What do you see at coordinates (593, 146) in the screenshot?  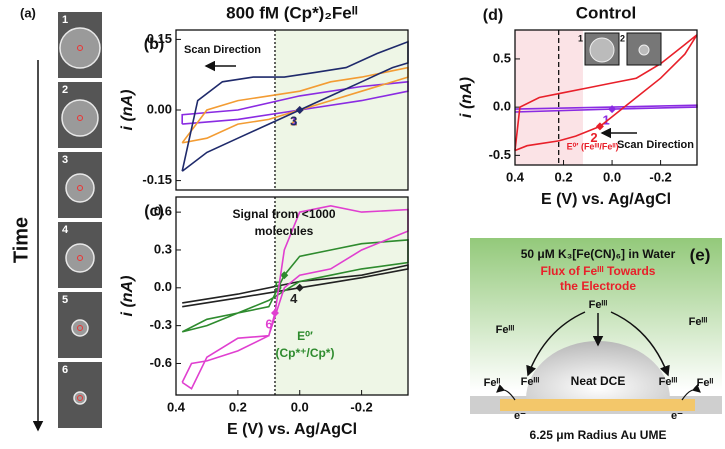 I see `annotation: E⁰′ (Feᴵᴵᴵ/Feᴵᴵ)` at bounding box center [593, 146].